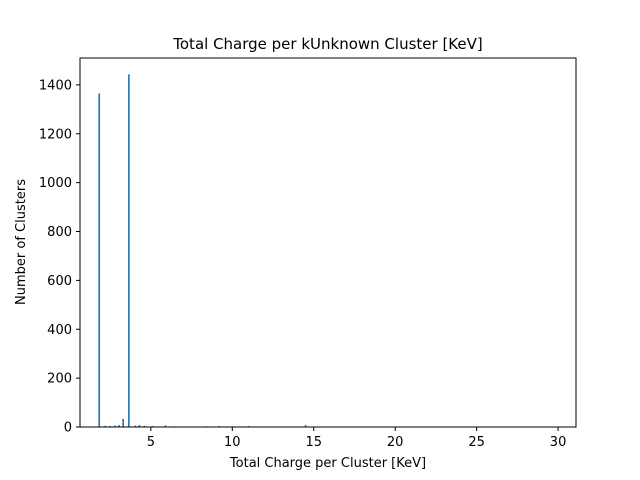 This screenshot has height=480, width=640. What do you see at coordinates (232, 442) in the screenshot?
I see `x-tick-label: 10` at bounding box center [232, 442].